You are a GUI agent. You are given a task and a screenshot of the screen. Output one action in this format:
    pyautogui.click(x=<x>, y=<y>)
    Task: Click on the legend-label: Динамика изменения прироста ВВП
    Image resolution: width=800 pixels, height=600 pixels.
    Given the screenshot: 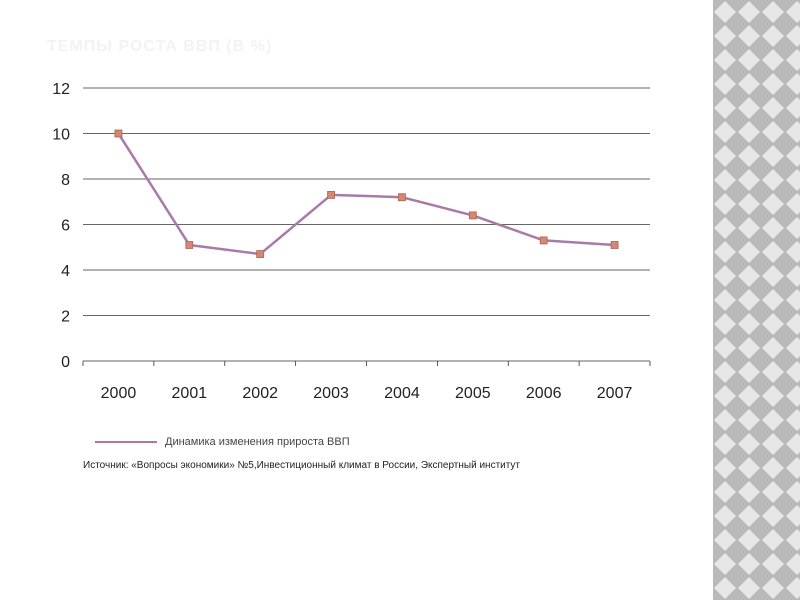 What is the action you would take?
    pyautogui.click(x=257, y=442)
    